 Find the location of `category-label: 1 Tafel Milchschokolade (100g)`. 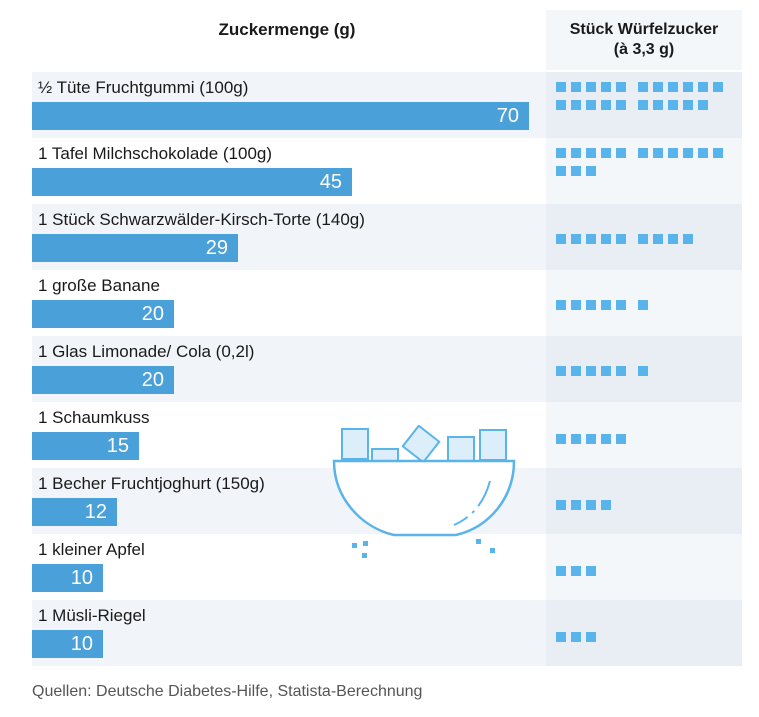

category-label: 1 Tafel Milchschokolade (100g) is located at coordinates (155, 153).